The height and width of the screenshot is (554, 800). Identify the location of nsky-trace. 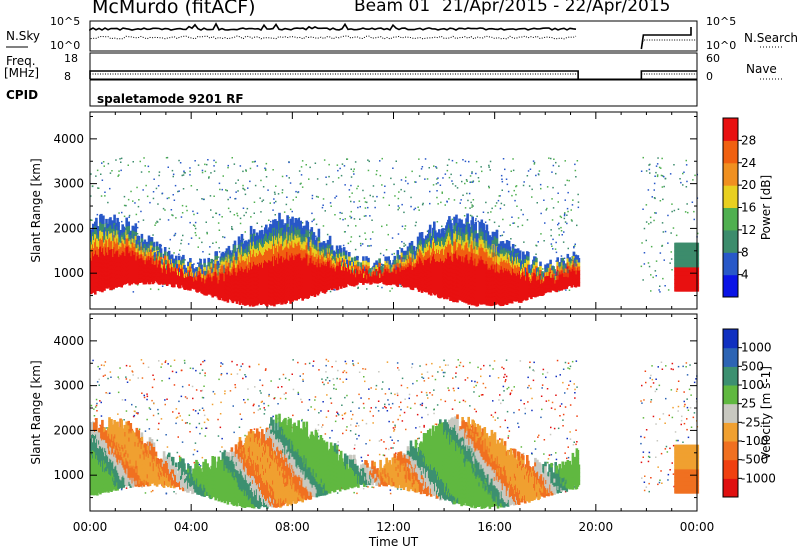
(333, 27).